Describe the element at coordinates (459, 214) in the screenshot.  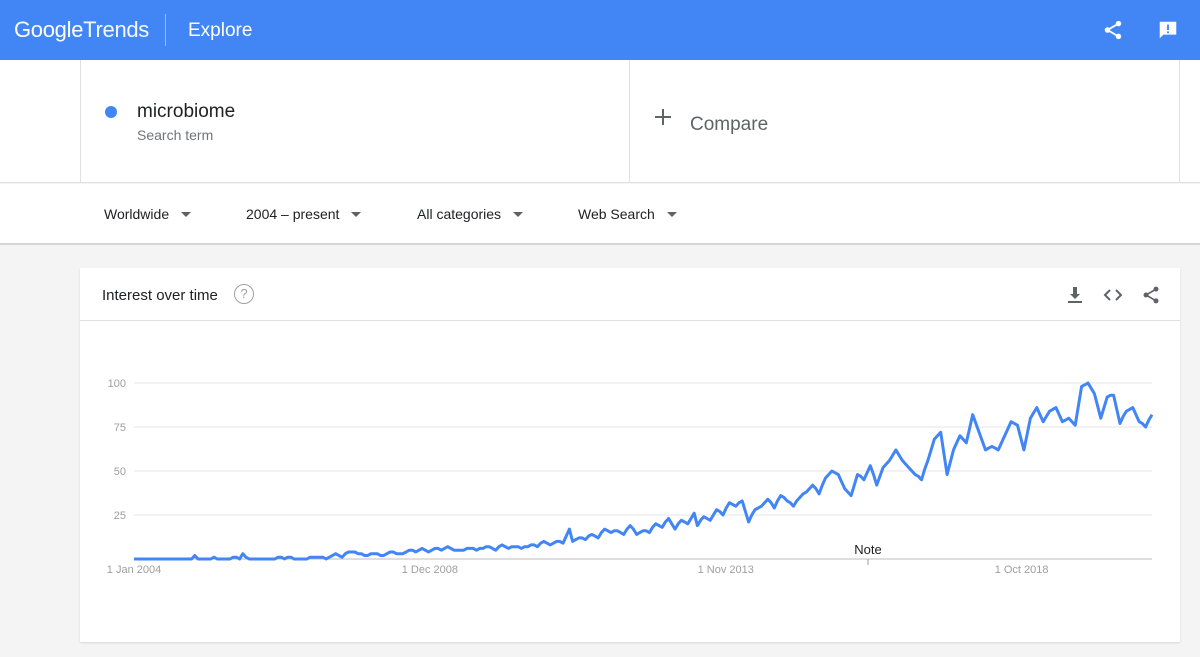
I see `category-label: All categories` at that location.